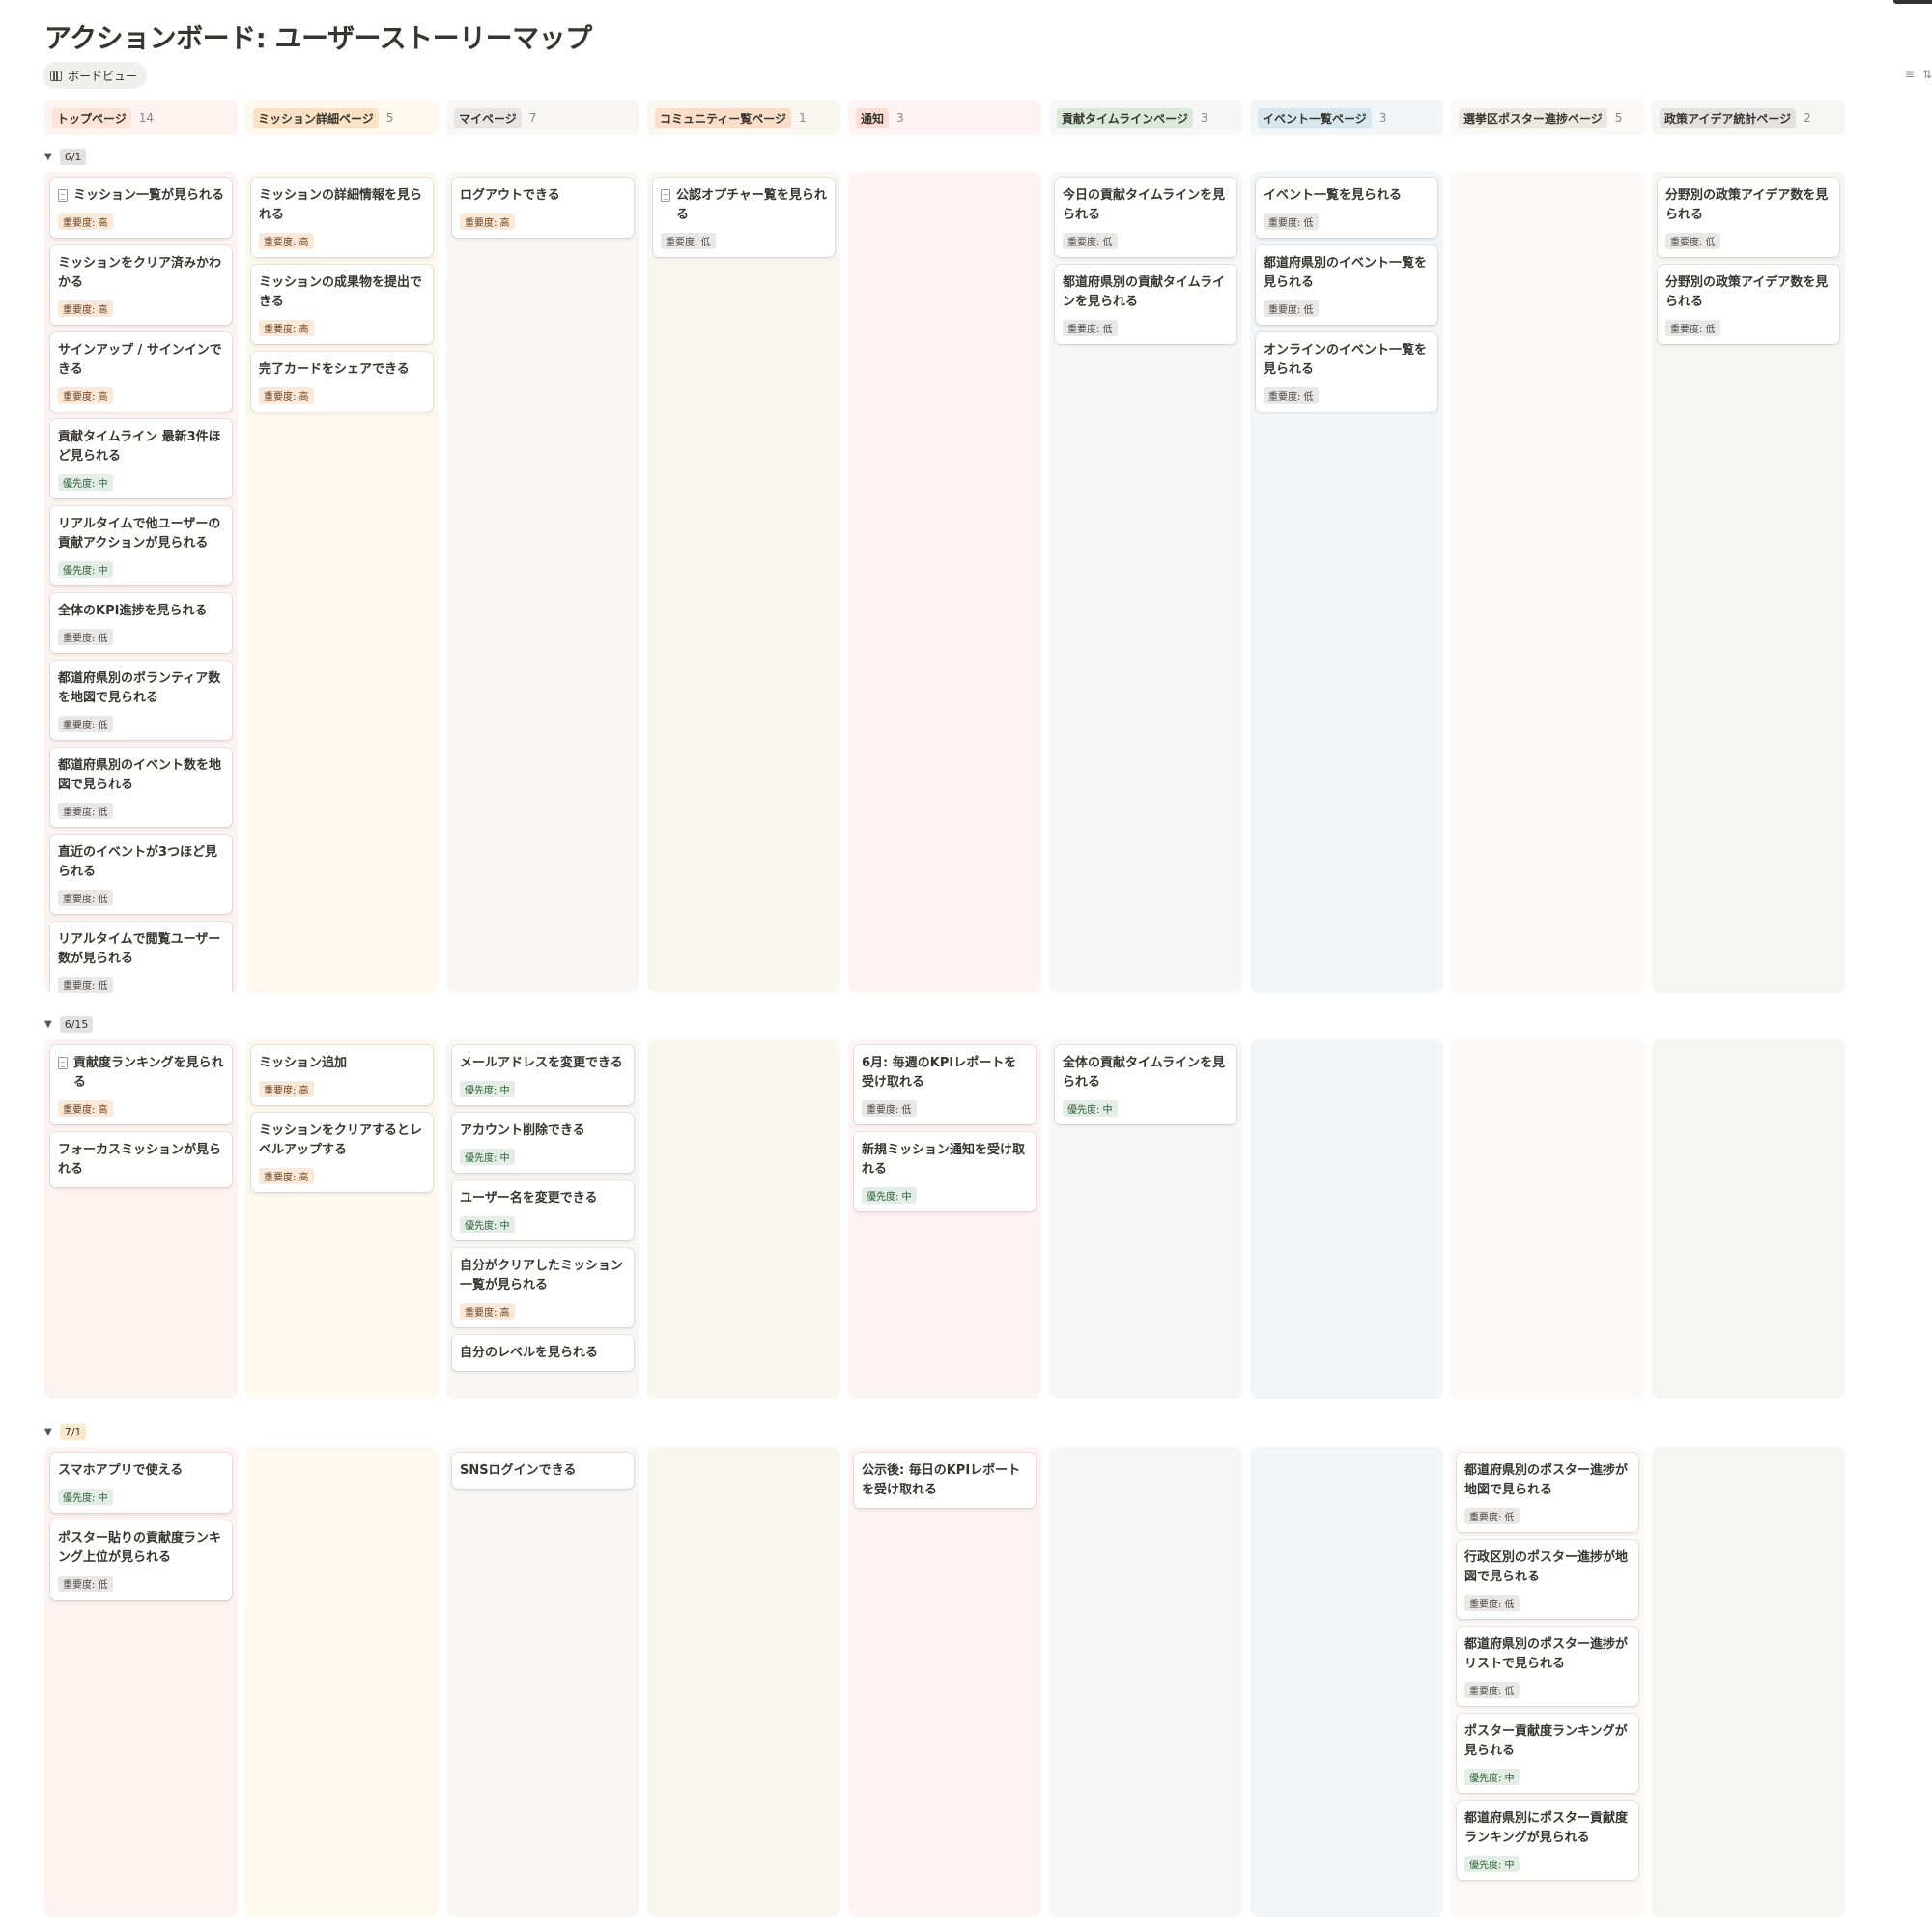  What do you see at coordinates (141, 285) in the screenshot?
I see `story-card: ミッションをクリア済みかわかる 重要度: 高` at bounding box center [141, 285].